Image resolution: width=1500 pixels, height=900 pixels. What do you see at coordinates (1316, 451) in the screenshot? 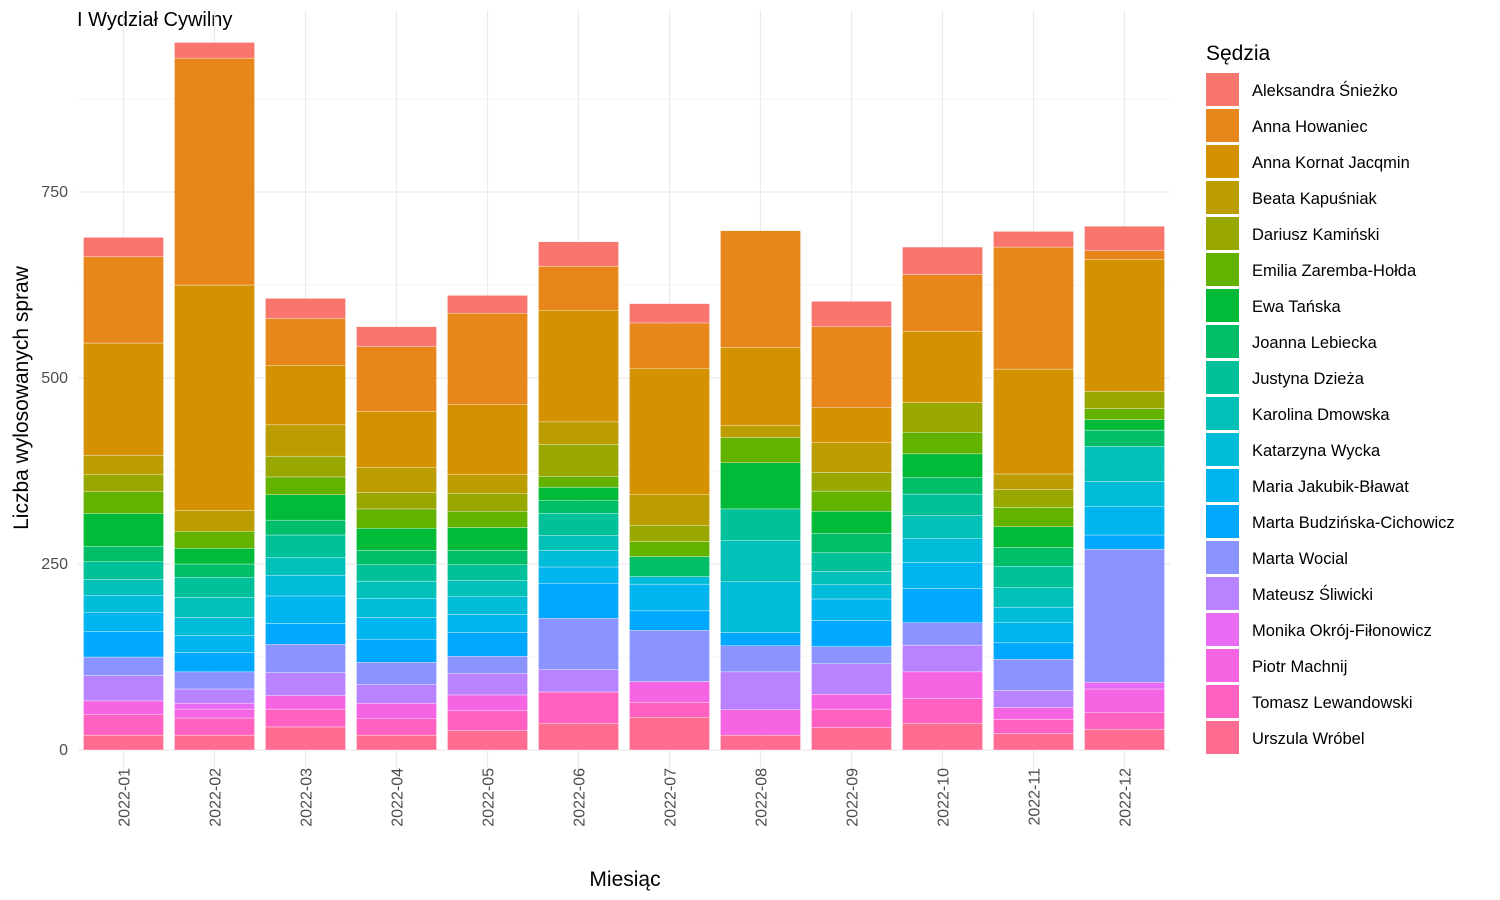
I see `legend-label: Katarzyna Wycka` at bounding box center [1316, 451].